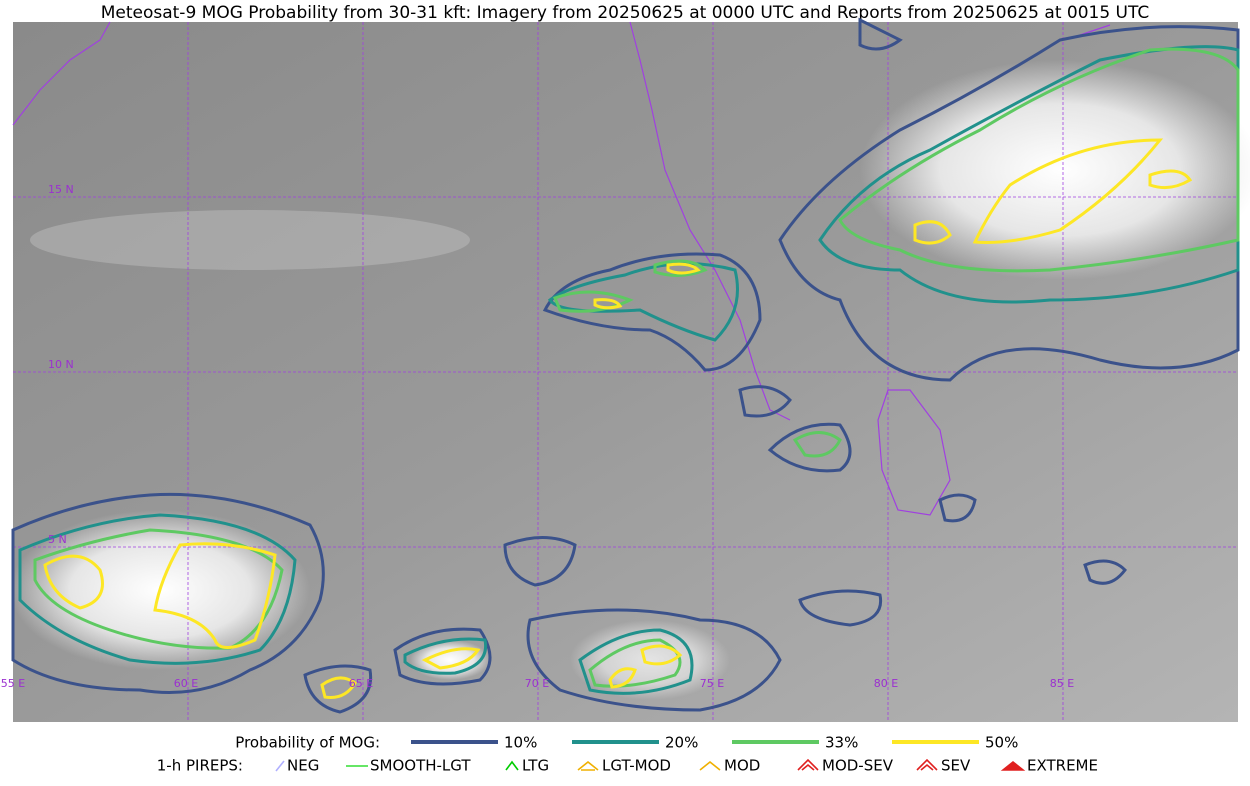 This screenshot has width=1250, height=786. What do you see at coordinates (303, 766) in the screenshot?
I see `legend-label: NEG` at bounding box center [303, 766].